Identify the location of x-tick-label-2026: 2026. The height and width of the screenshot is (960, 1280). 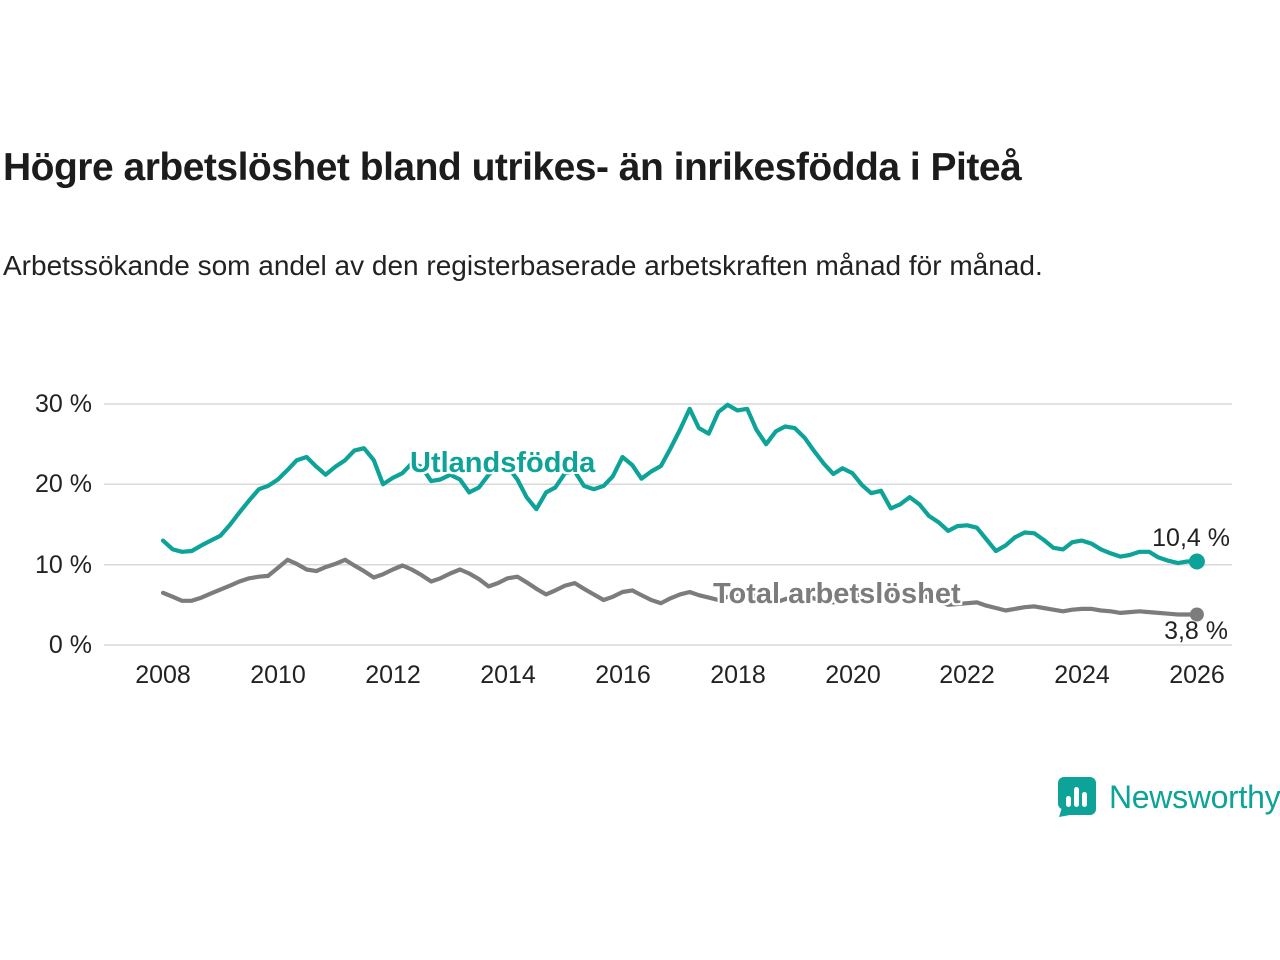
(1197, 675).